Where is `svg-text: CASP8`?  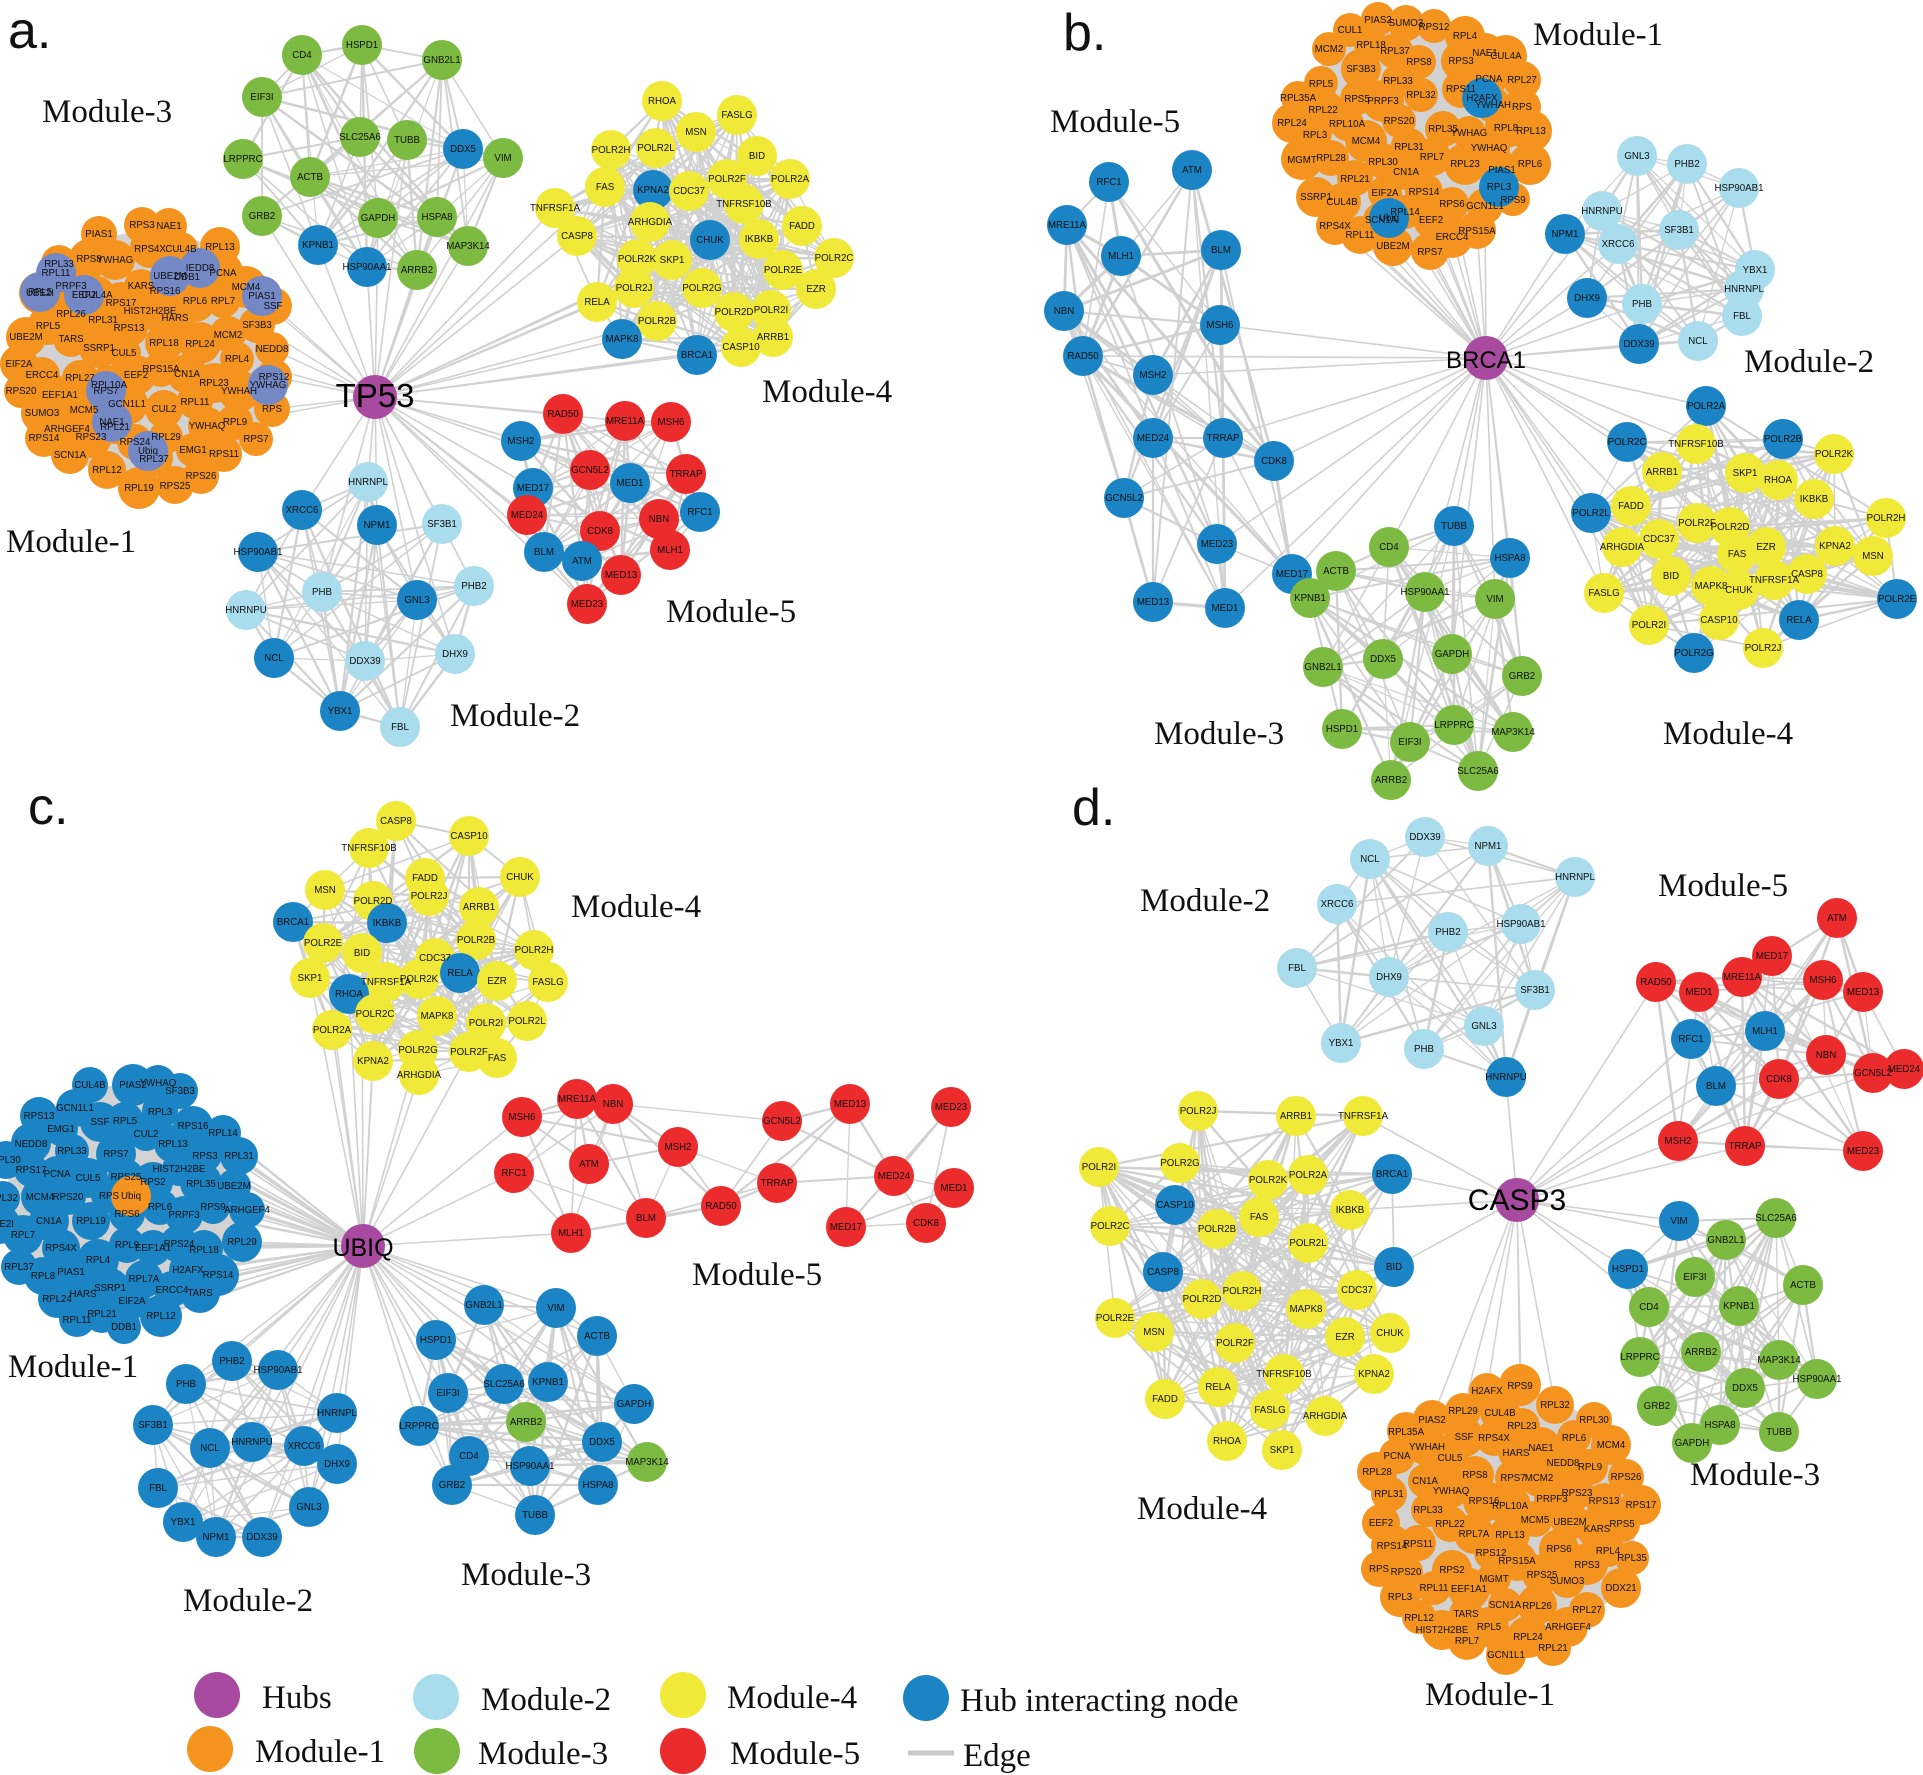
svg-text: CASP8 is located at coordinates (1163, 1272).